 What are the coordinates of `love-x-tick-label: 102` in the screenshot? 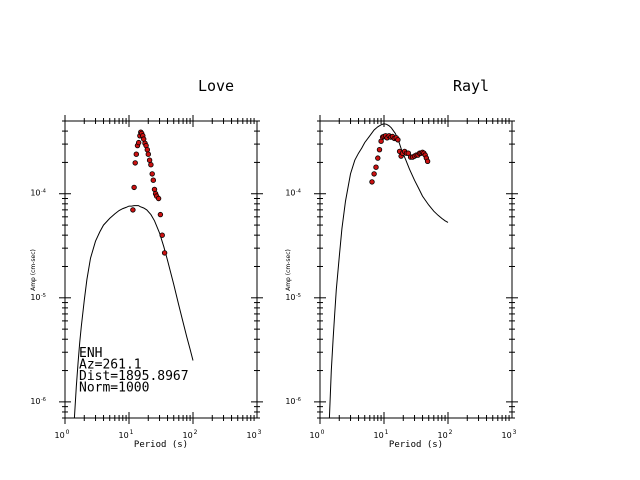 It's located at (189, 434).